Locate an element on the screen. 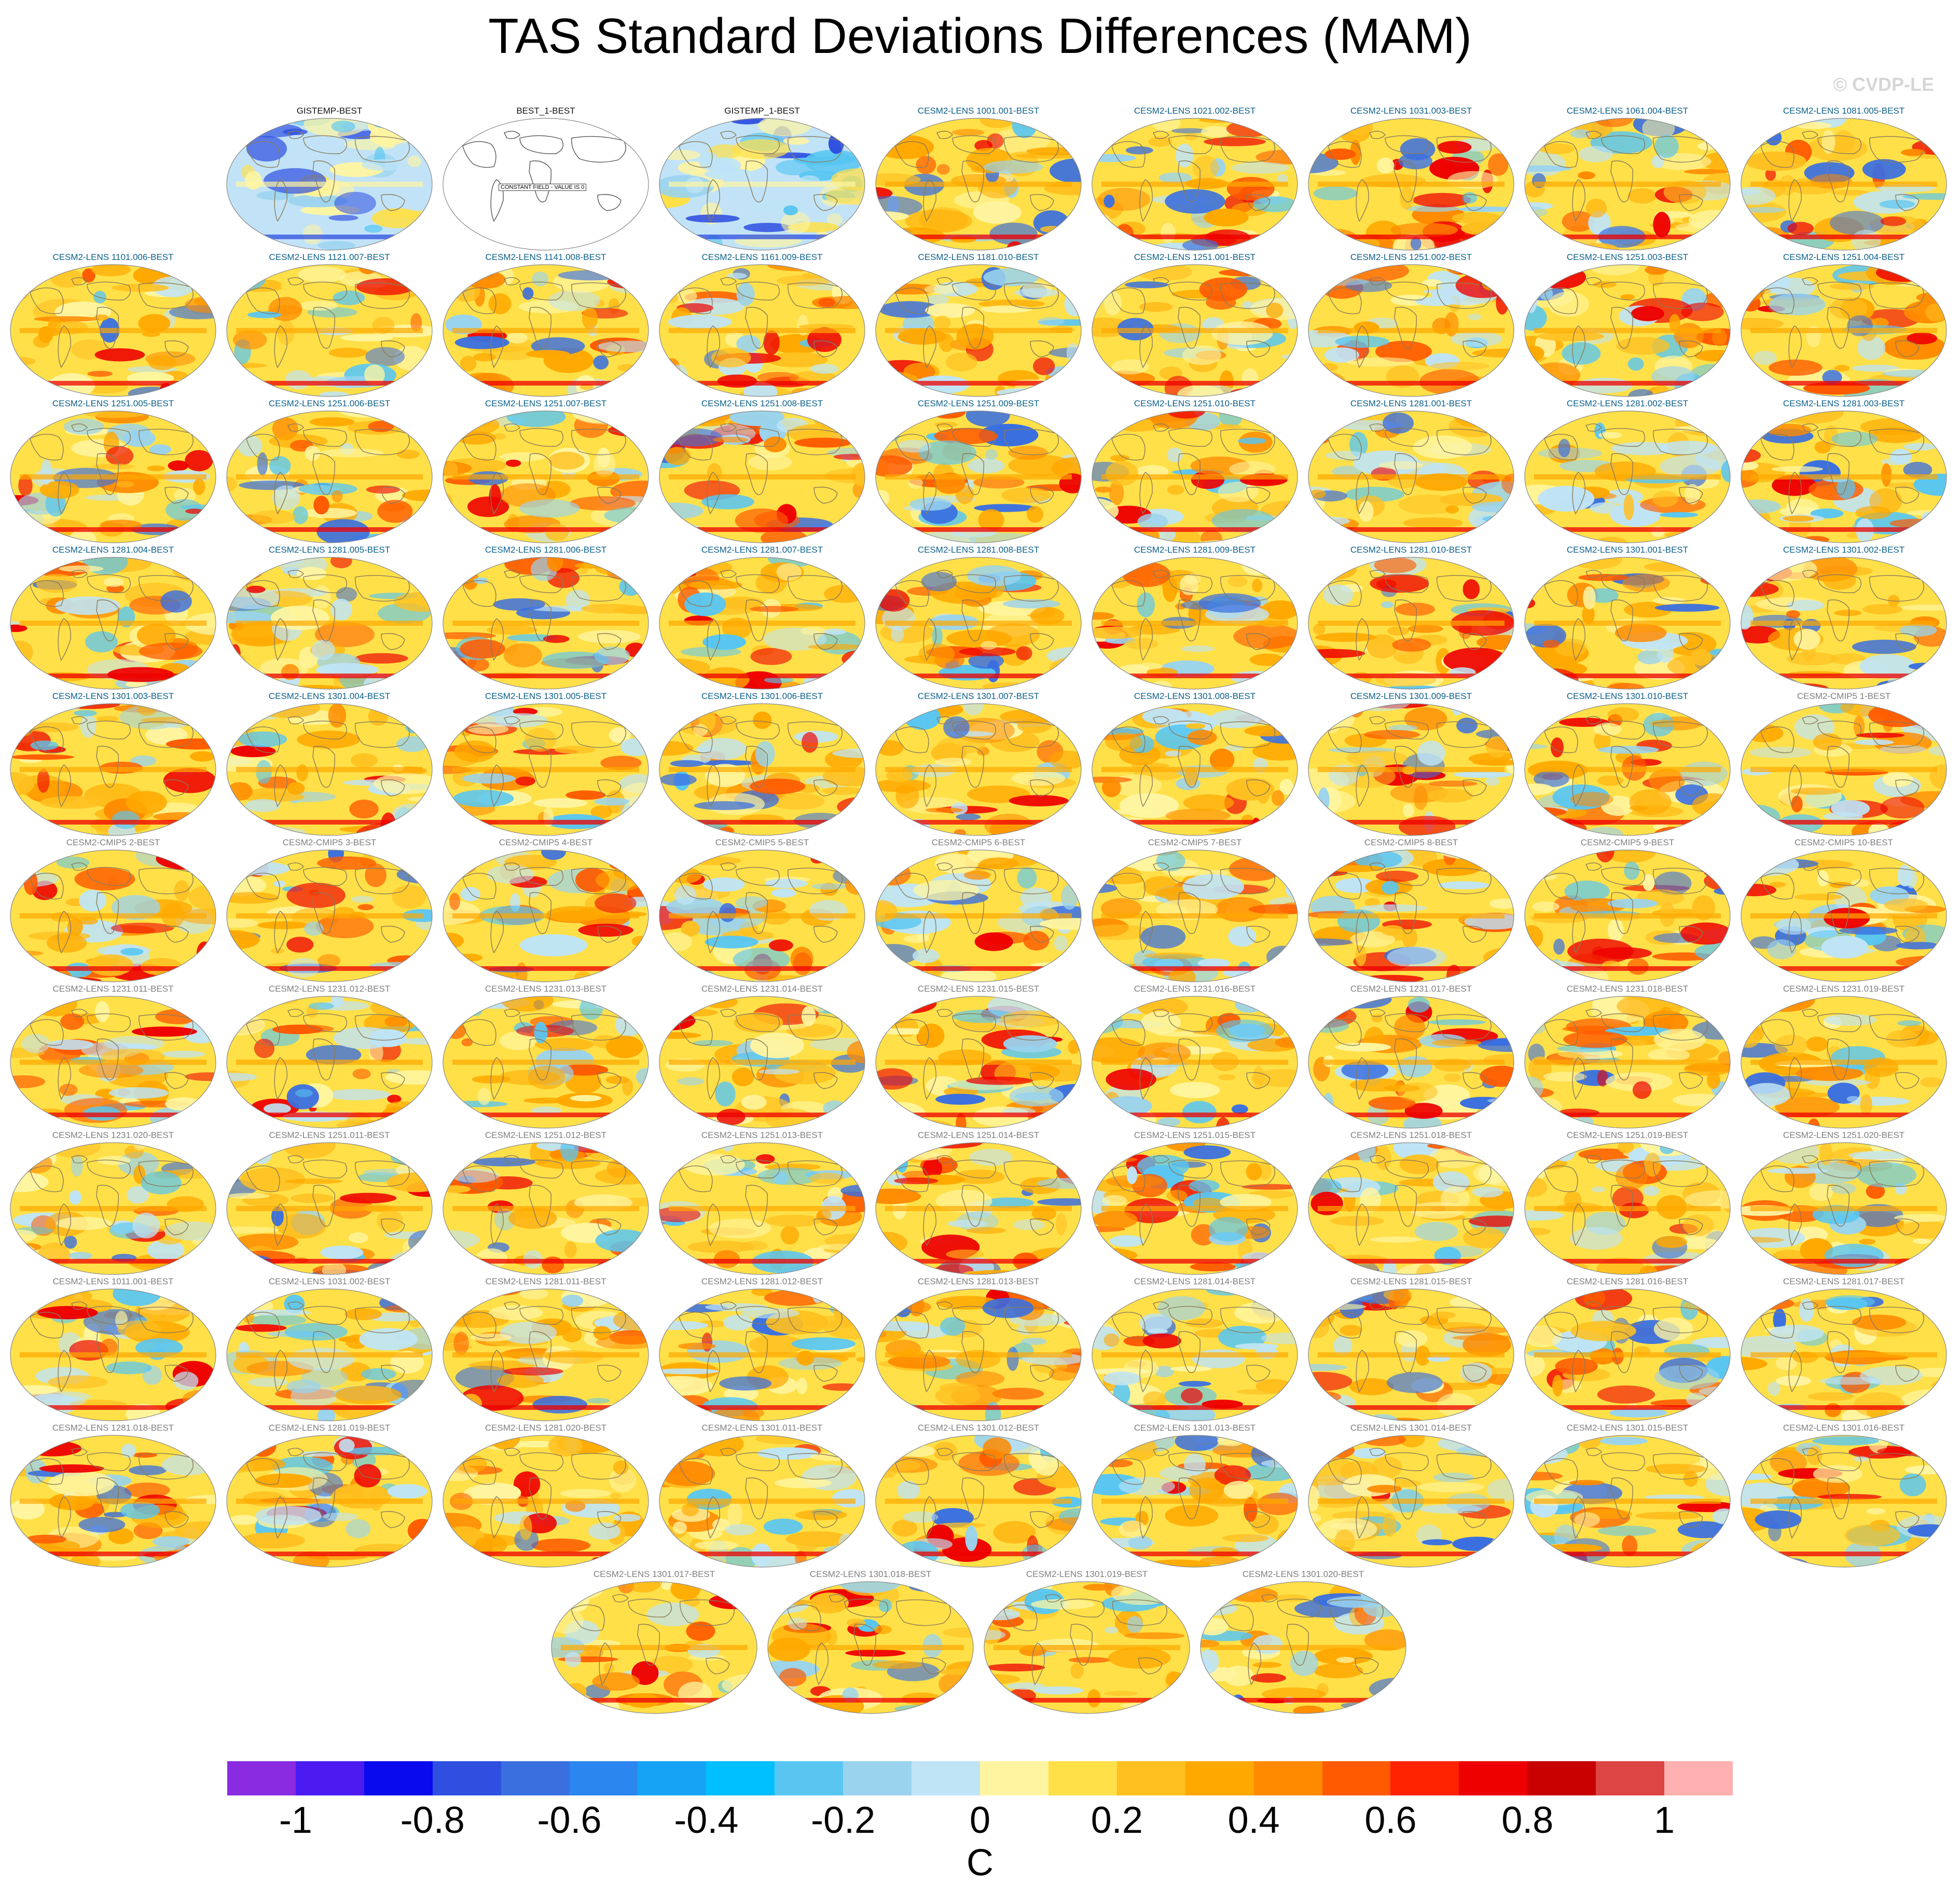  panel-title: CESM2-LENS 1011.001-BEST is located at coordinates (113, 1281).